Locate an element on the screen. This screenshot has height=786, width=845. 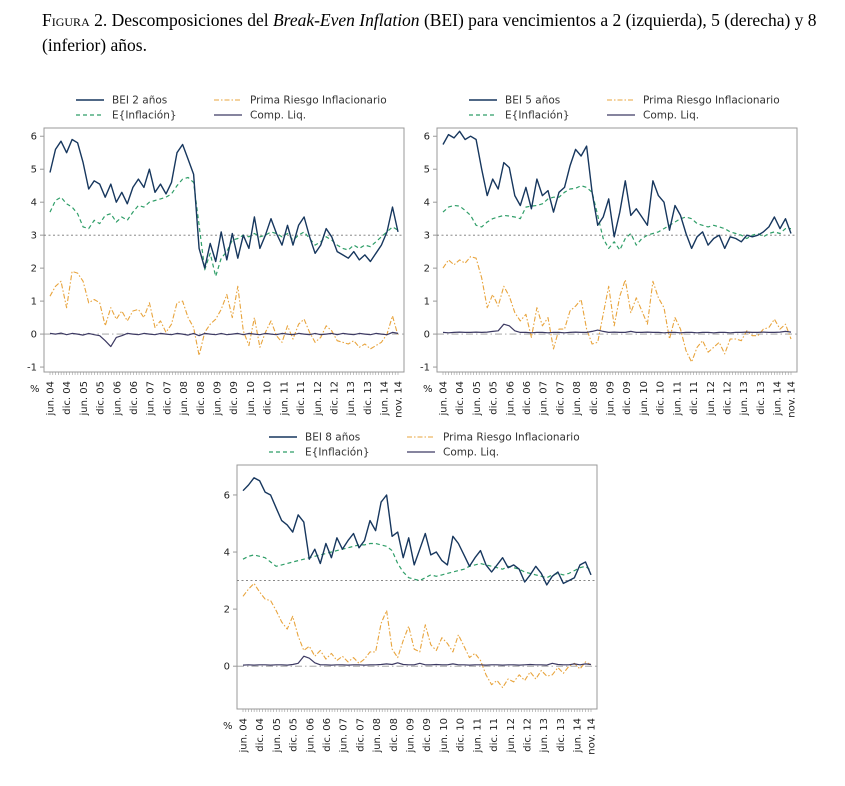
x-tick-label: dic. 13 is located at coordinates (561, 735).